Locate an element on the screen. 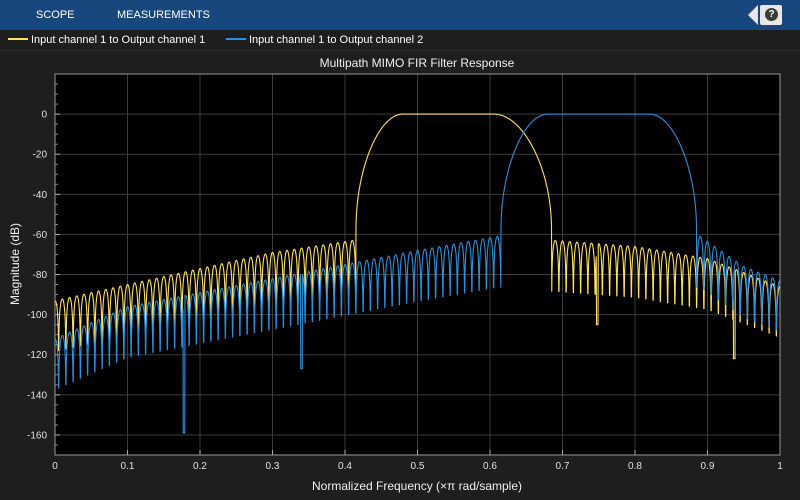 This screenshot has width=800, height=500. help-icon: ? is located at coordinates (771, 14).